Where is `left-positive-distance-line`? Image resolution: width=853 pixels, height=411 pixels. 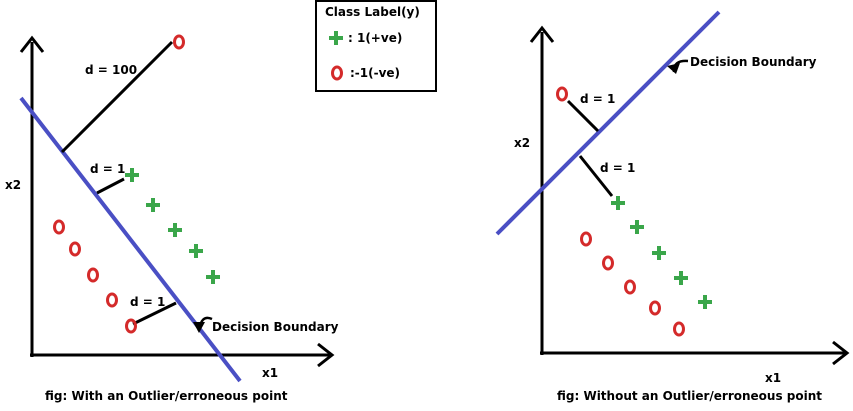
left-positive-distance-line is located at coordinates (110, 186).